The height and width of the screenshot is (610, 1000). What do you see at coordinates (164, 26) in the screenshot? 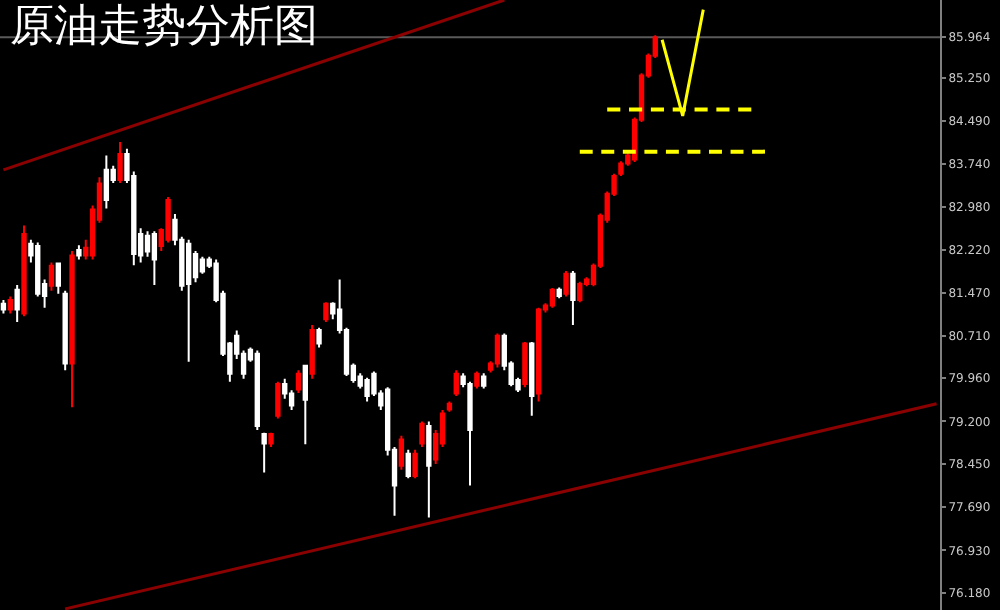
I see `chart-title: 原油走势分析图` at bounding box center [164, 26].